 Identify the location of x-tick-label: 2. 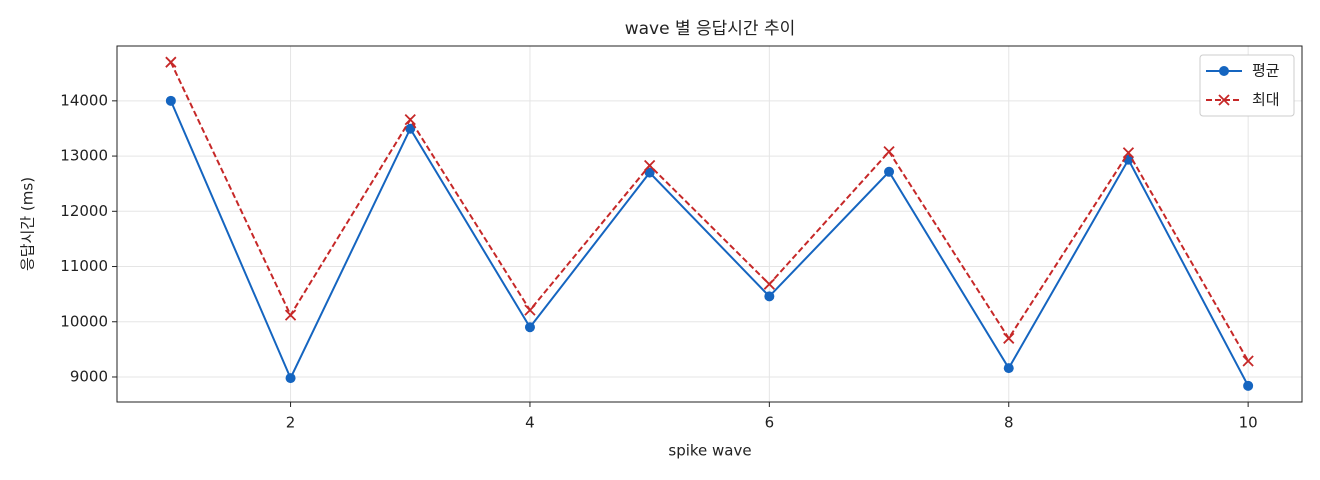
(291, 423).